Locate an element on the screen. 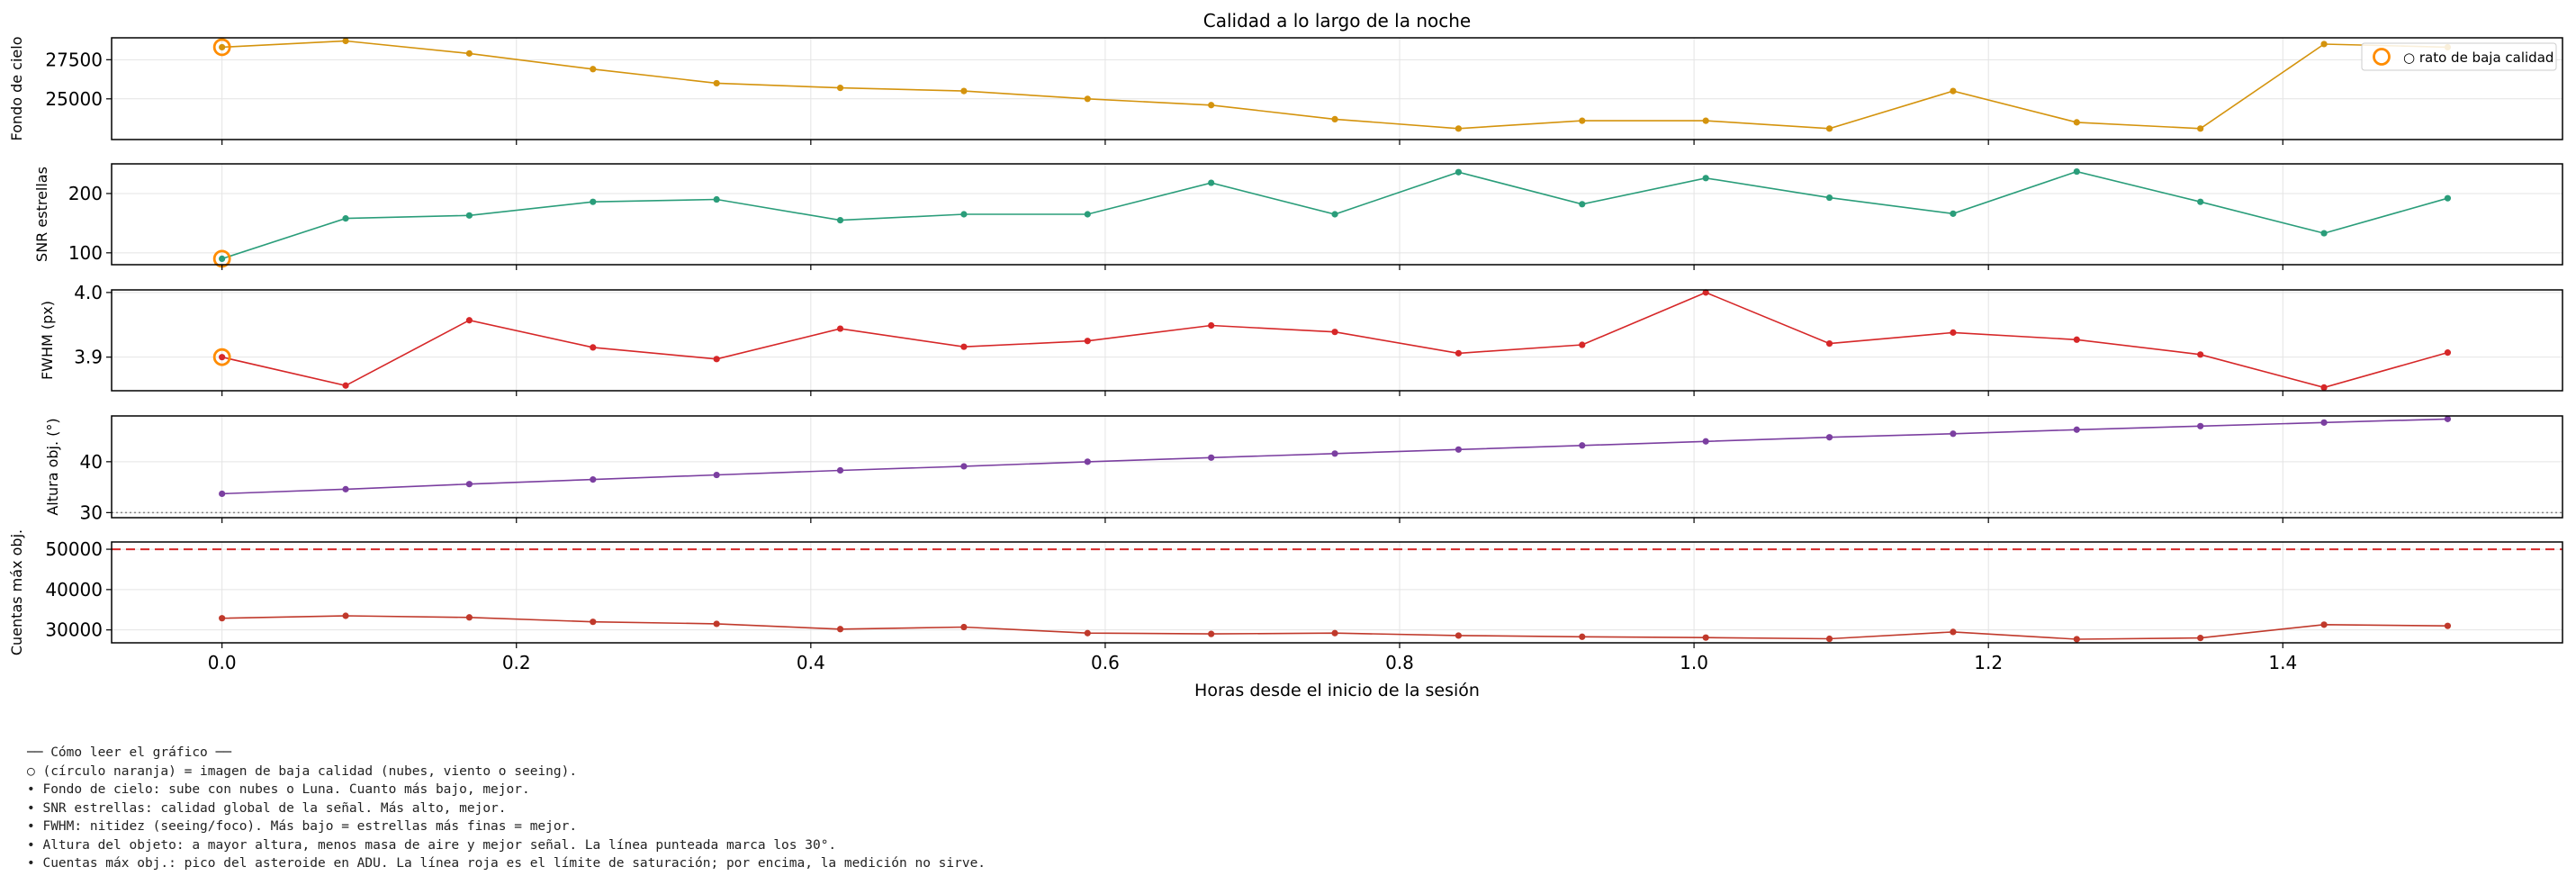 The image size is (2576, 885). y-tick-label: 200 is located at coordinates (85, 193).